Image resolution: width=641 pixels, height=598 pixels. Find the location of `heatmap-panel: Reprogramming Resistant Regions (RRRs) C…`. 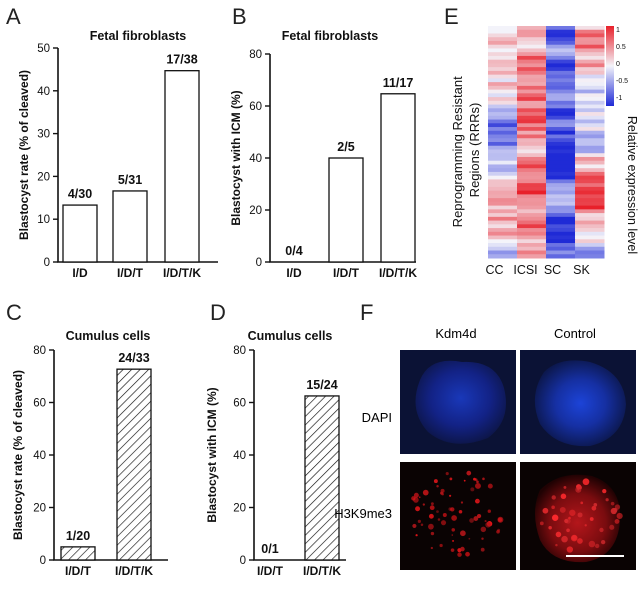

heatmap-panel: Reprogramming Resistant Regions (RRRs) C… is located at coordinates (544, 151).